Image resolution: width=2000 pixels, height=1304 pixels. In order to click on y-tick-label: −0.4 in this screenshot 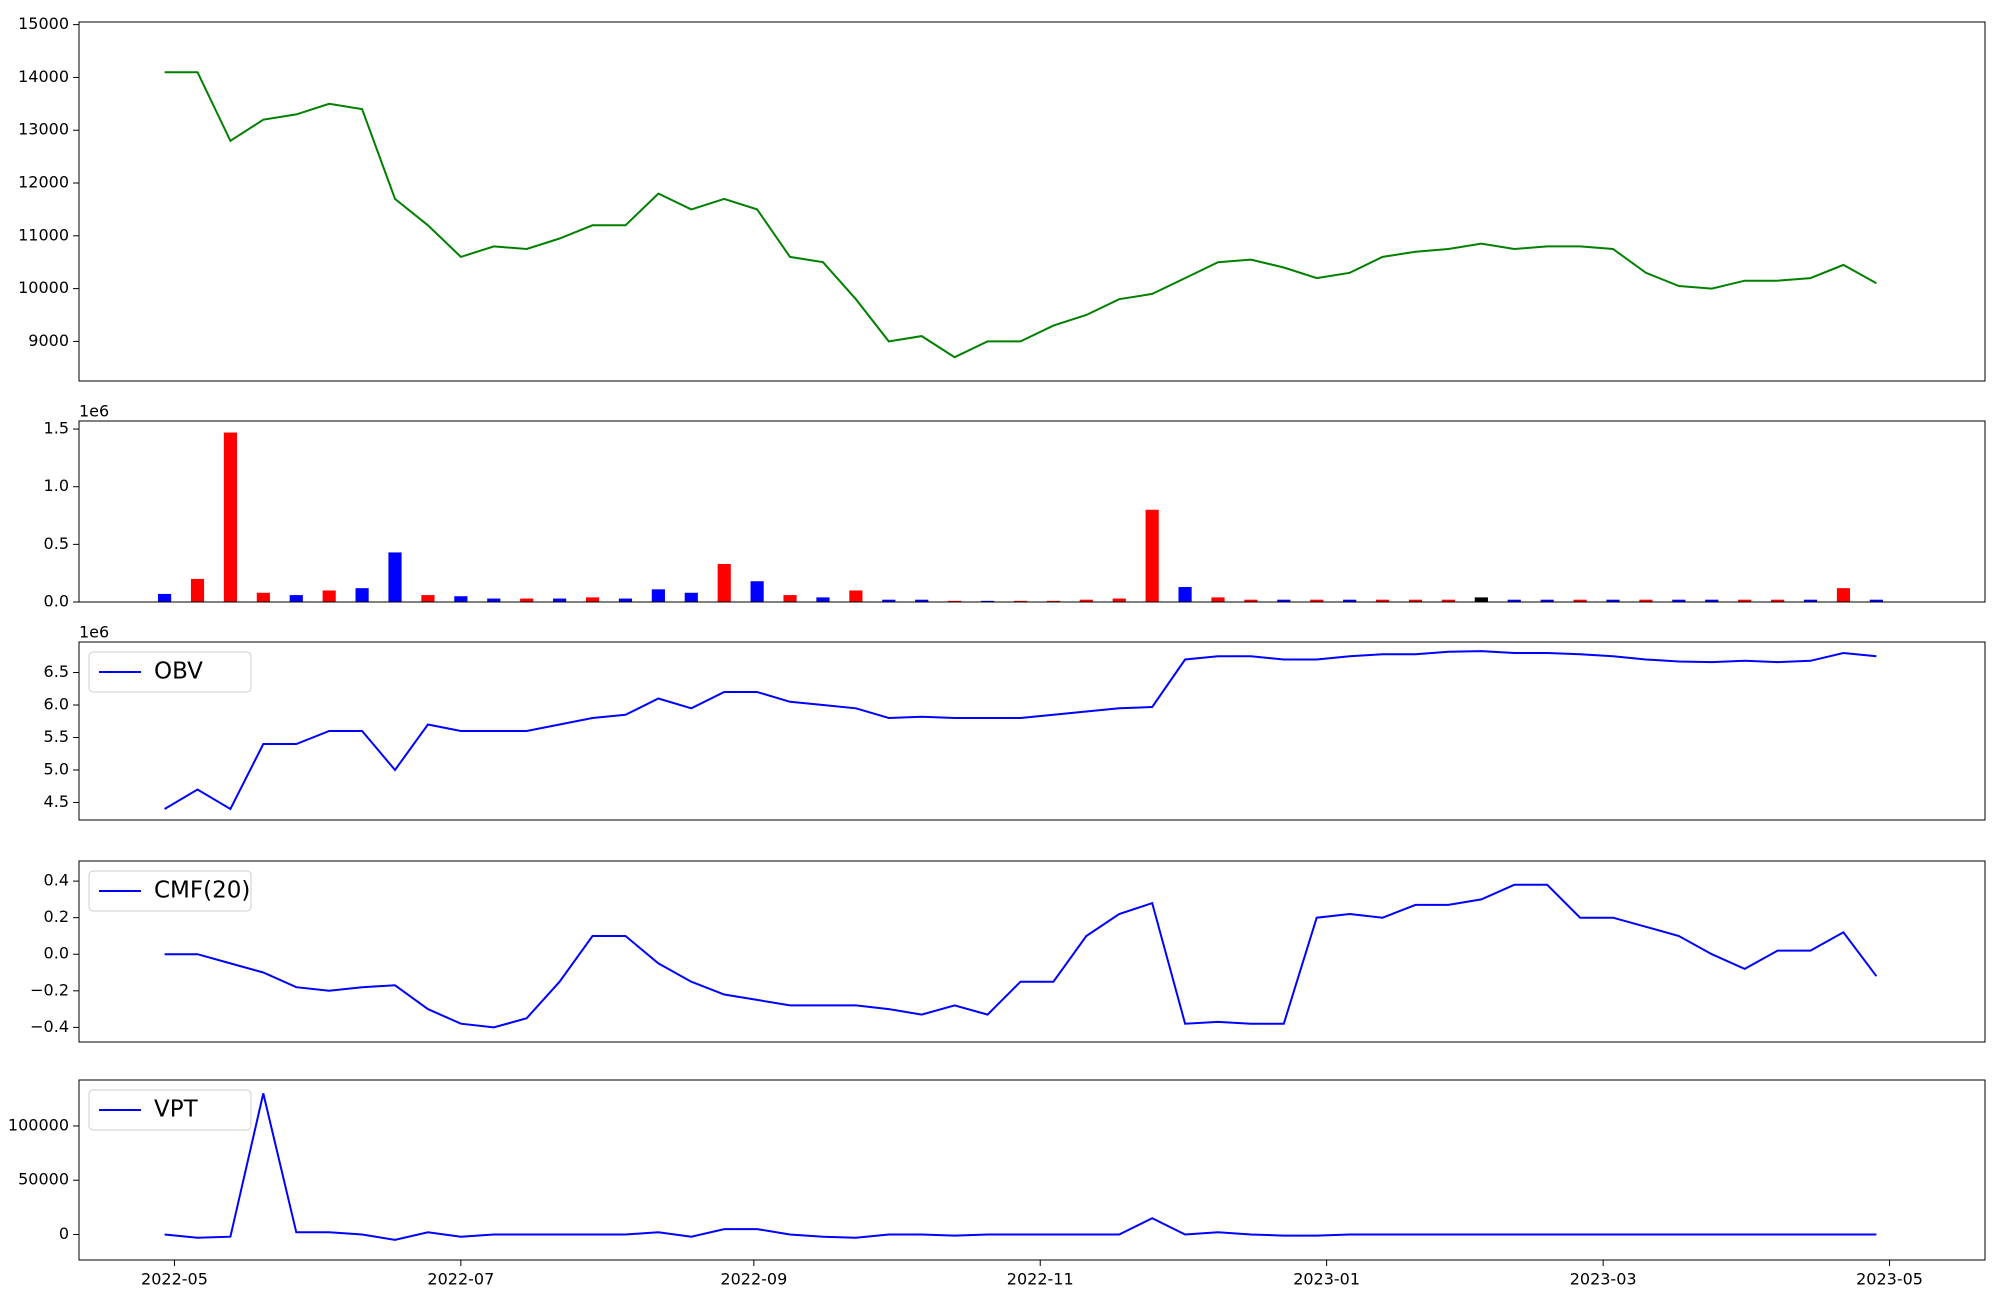, I will do `click(49, 1026)`.